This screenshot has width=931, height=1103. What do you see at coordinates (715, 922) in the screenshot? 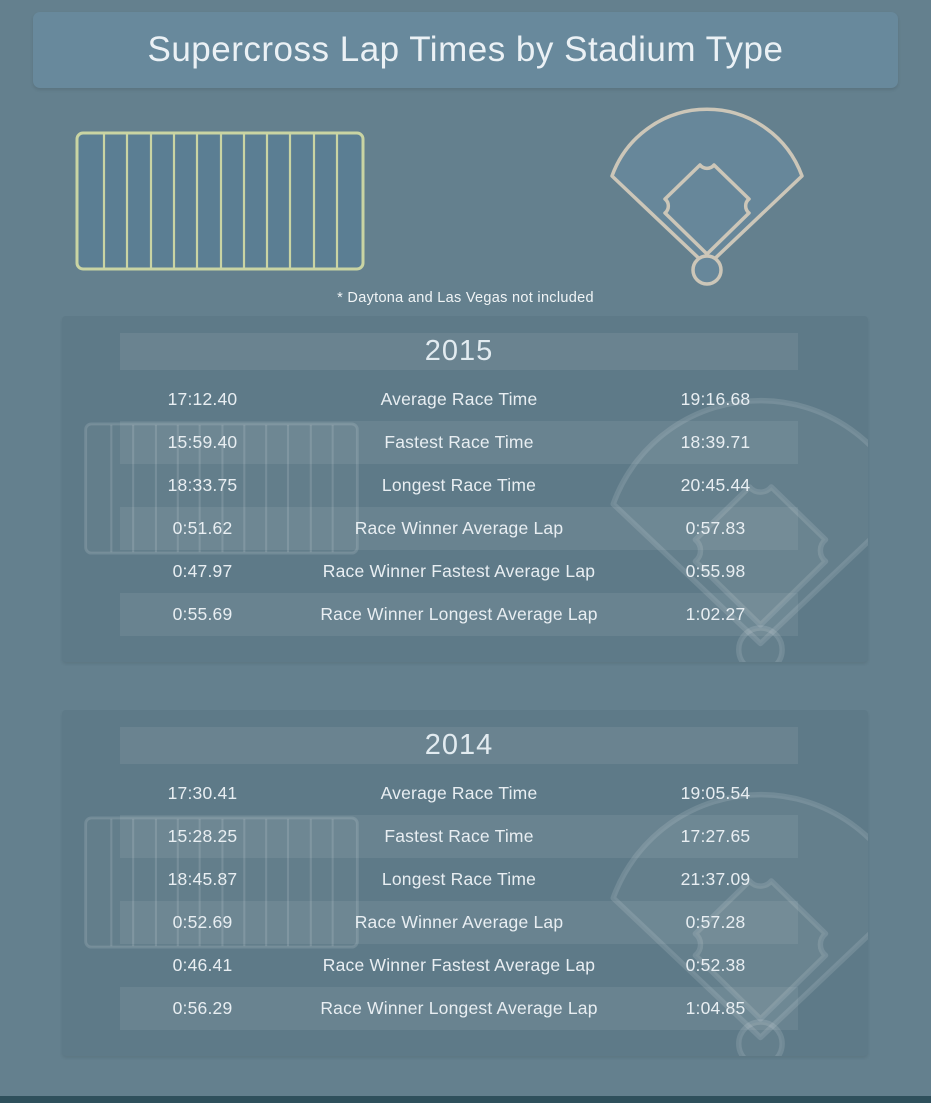
I see `baseball-value: 0:57.28` at bounding box center [715, 922].